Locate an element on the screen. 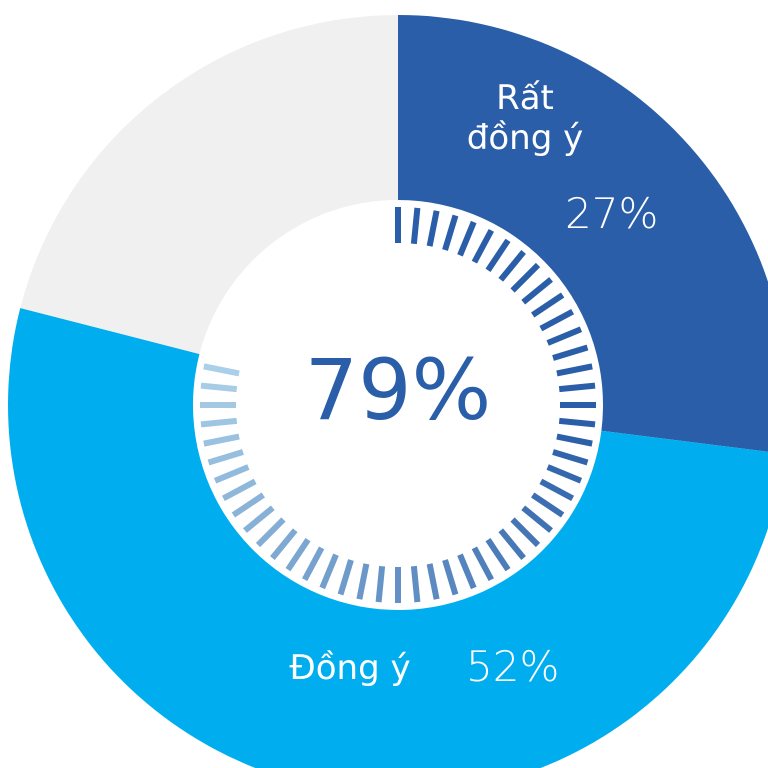 The height and width of the screenshot is (768, 768). segment-label: Đồng ý is located at coordinates (350, 668).